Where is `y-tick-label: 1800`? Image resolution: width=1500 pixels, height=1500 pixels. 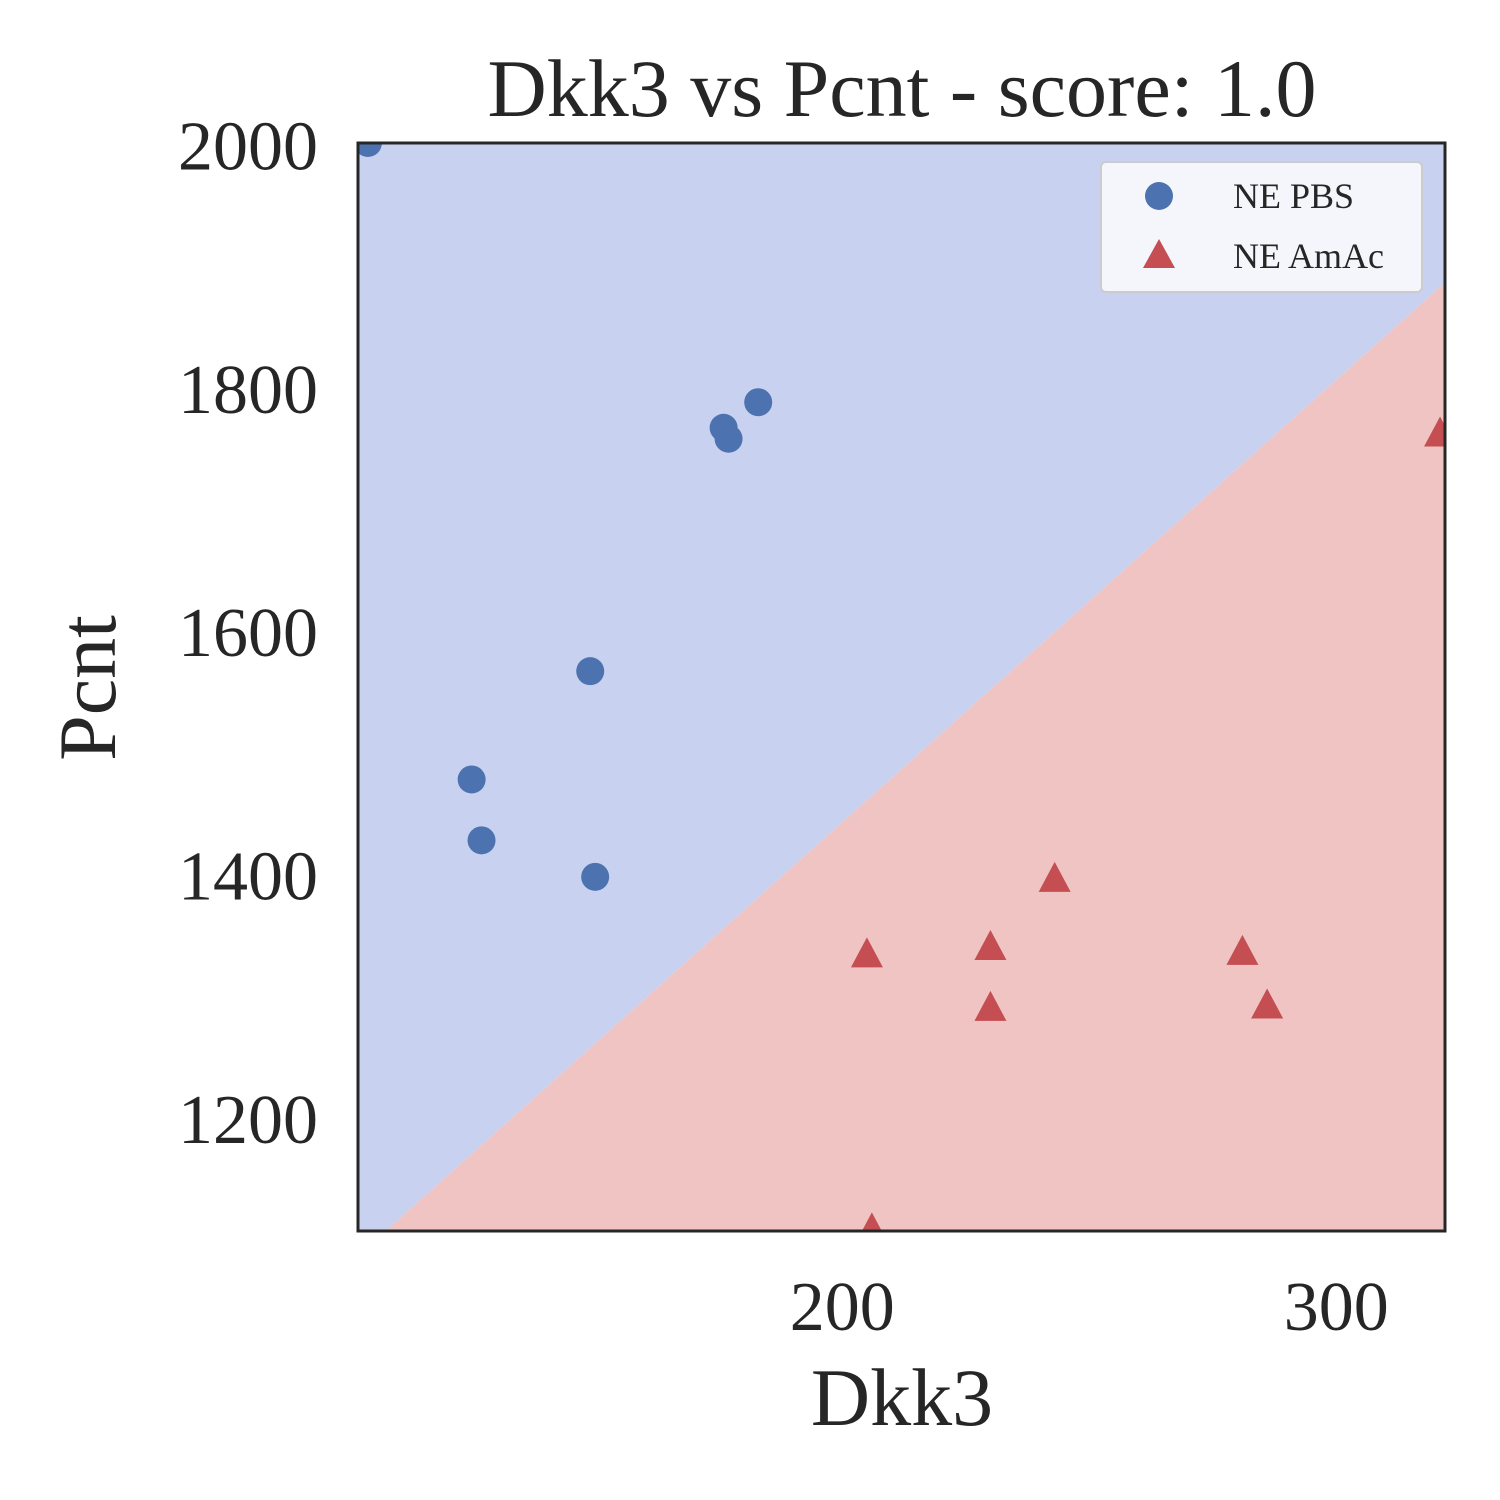
y-tick-label: 1800 is located at coordinates (248, 390).